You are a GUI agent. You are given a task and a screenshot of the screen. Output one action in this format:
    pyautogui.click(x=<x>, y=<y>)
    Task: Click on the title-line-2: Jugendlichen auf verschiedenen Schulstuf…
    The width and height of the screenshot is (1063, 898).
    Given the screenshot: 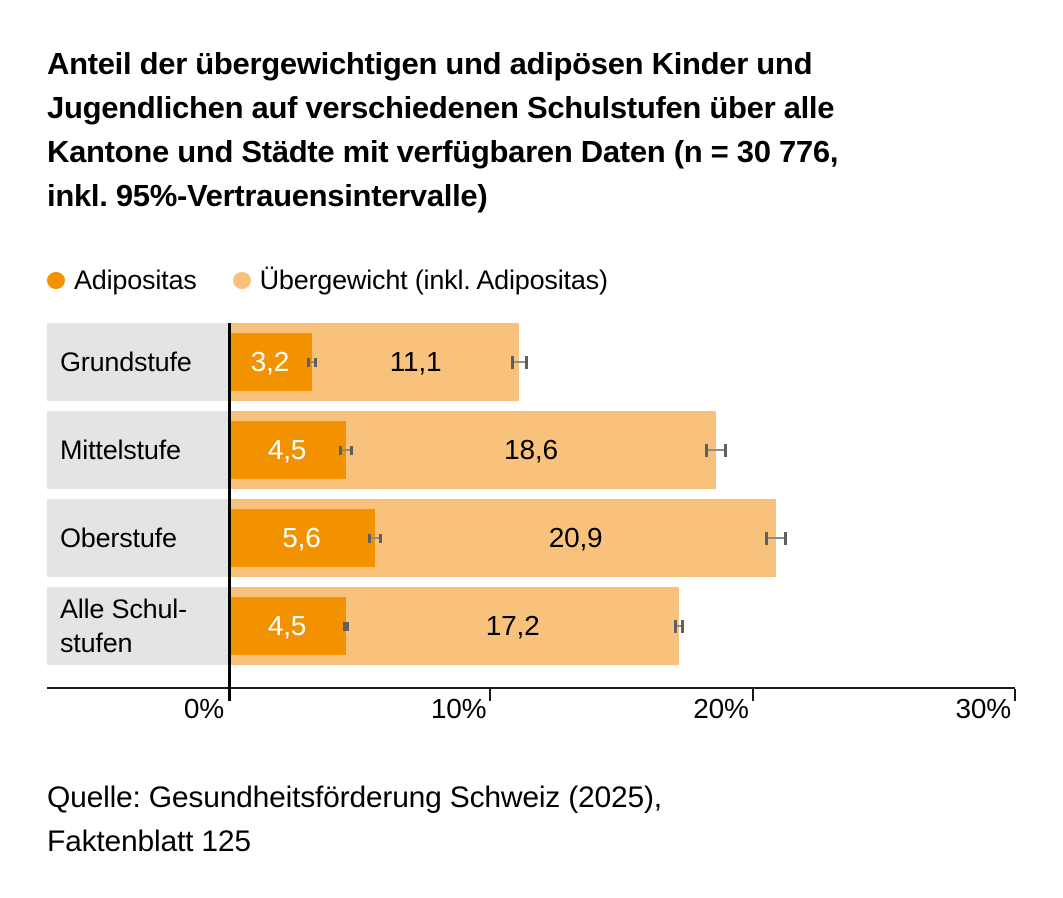 What is the action you would take?
    pyautogui.click(x=441, y=107)
    